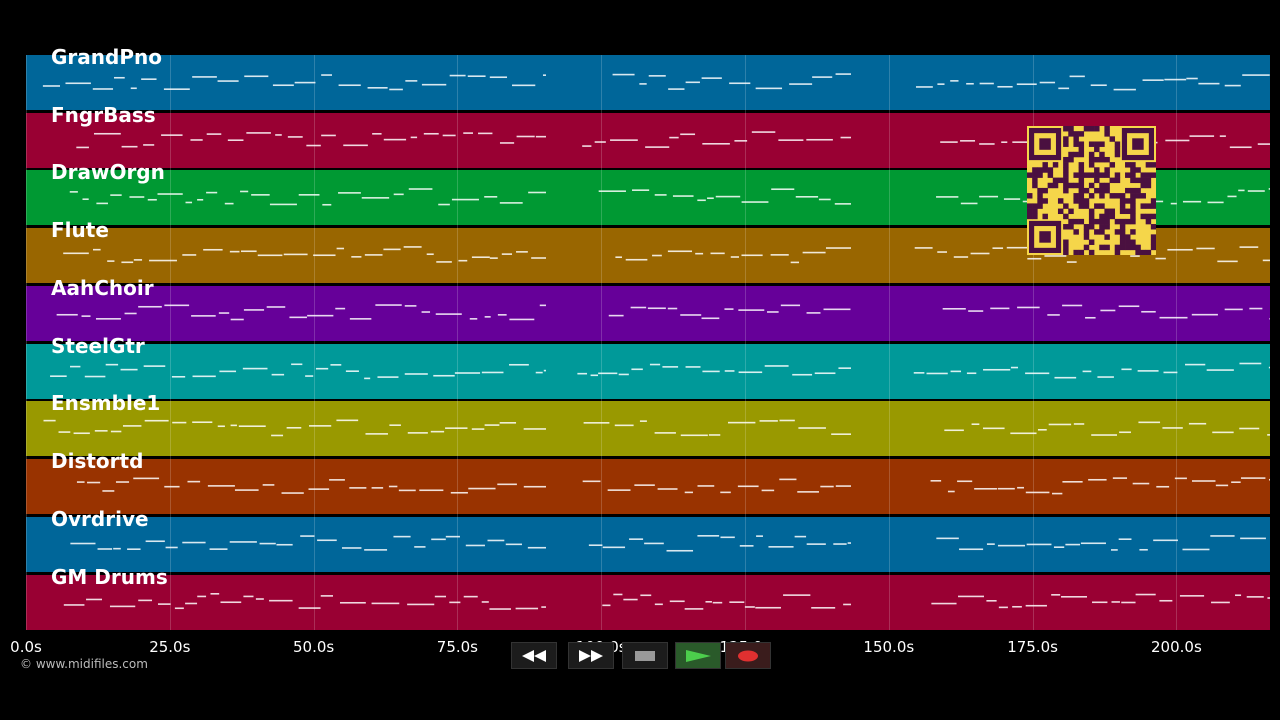 The image size is (1280, 720). I want to click on rewind-button, so click(534, 655).